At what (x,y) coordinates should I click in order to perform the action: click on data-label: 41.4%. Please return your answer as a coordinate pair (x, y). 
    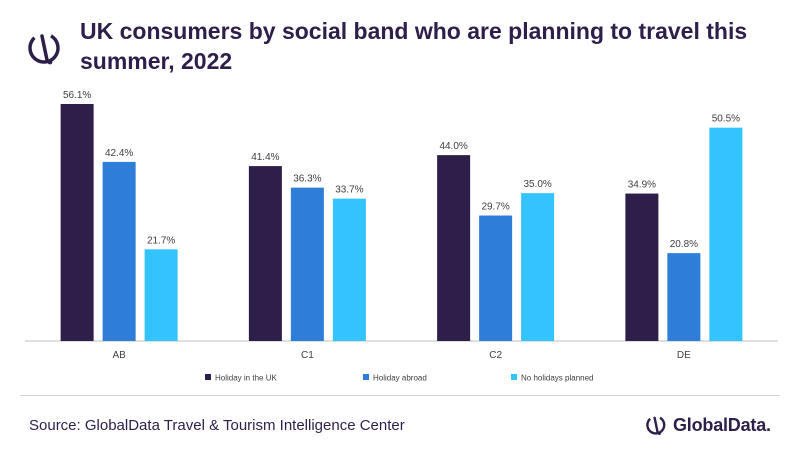
    Looking at the image, I should click on (265, 157).